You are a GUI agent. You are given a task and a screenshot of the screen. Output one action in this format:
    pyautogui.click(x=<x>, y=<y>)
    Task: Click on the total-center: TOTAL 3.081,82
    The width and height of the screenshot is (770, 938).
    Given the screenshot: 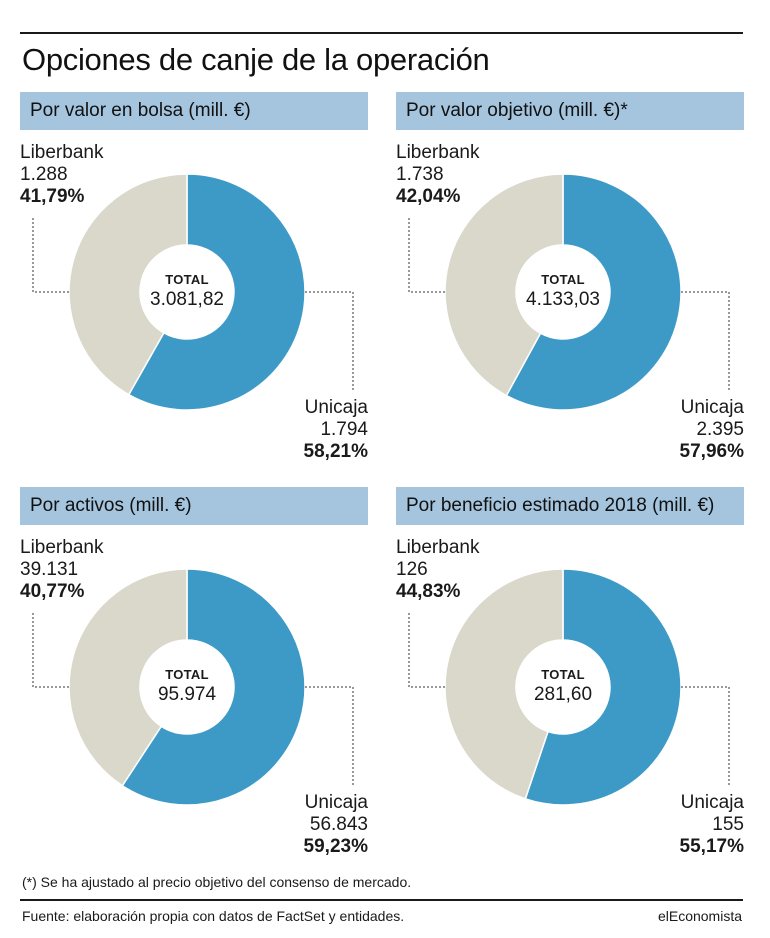 What is the action you would take?
    pyautogui.click(x=187, y=291)
    